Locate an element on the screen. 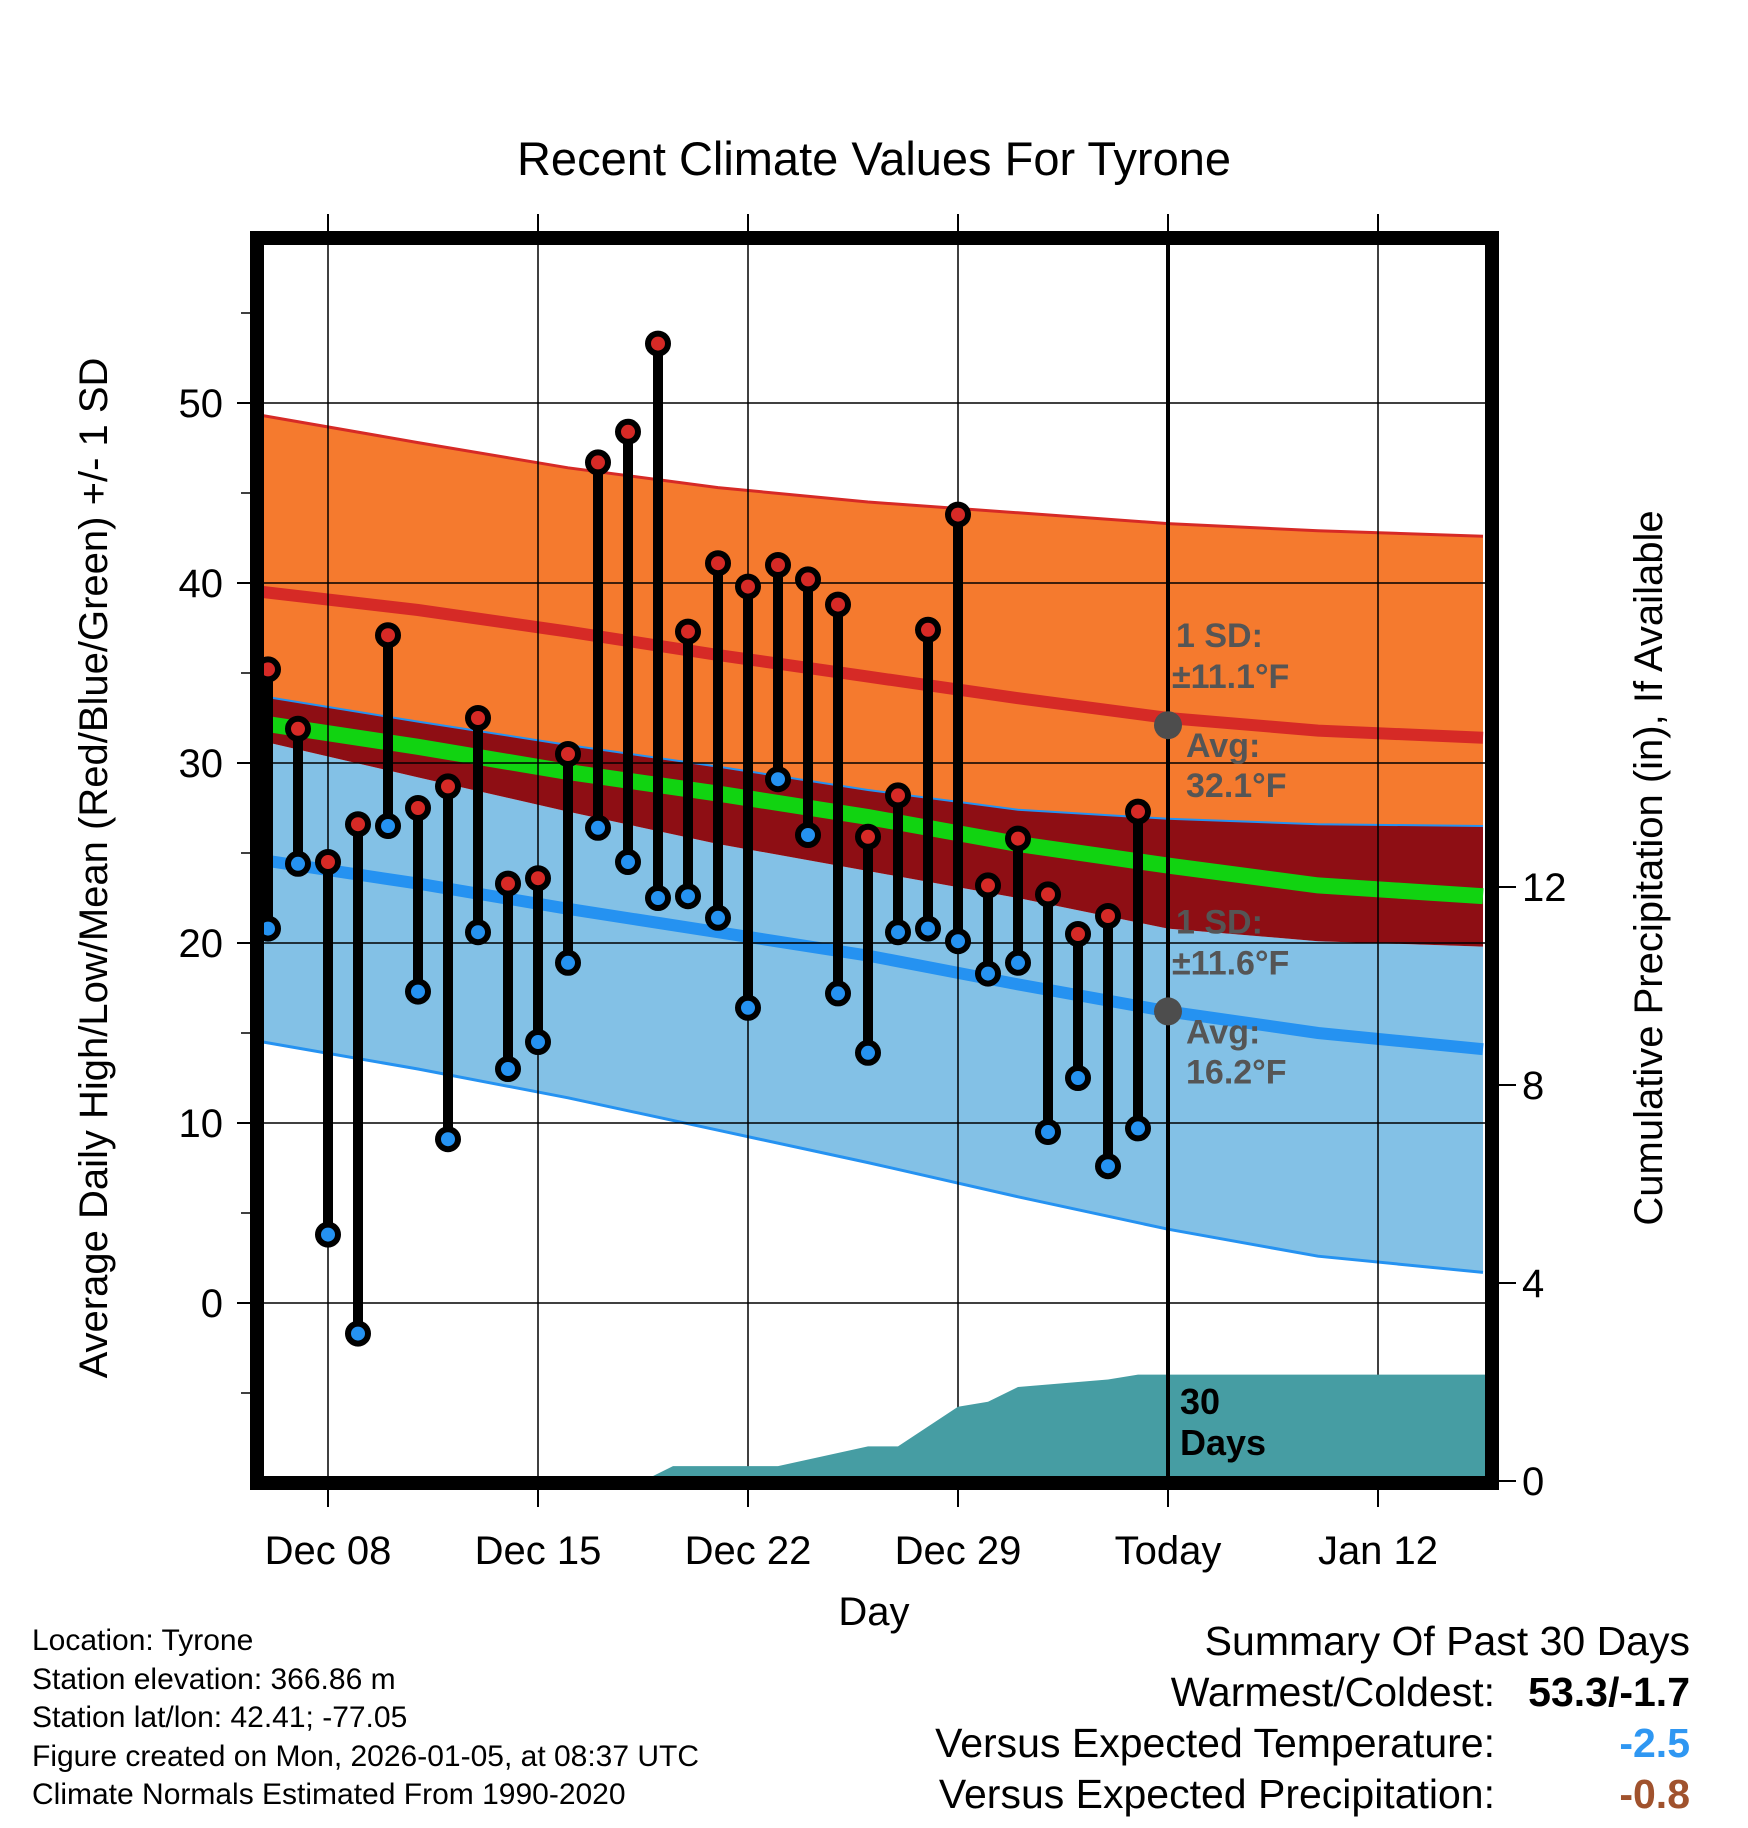  summary-temp-row: Versus Expected Temperature: -2.5 is located at coordinates (1312, 1743).